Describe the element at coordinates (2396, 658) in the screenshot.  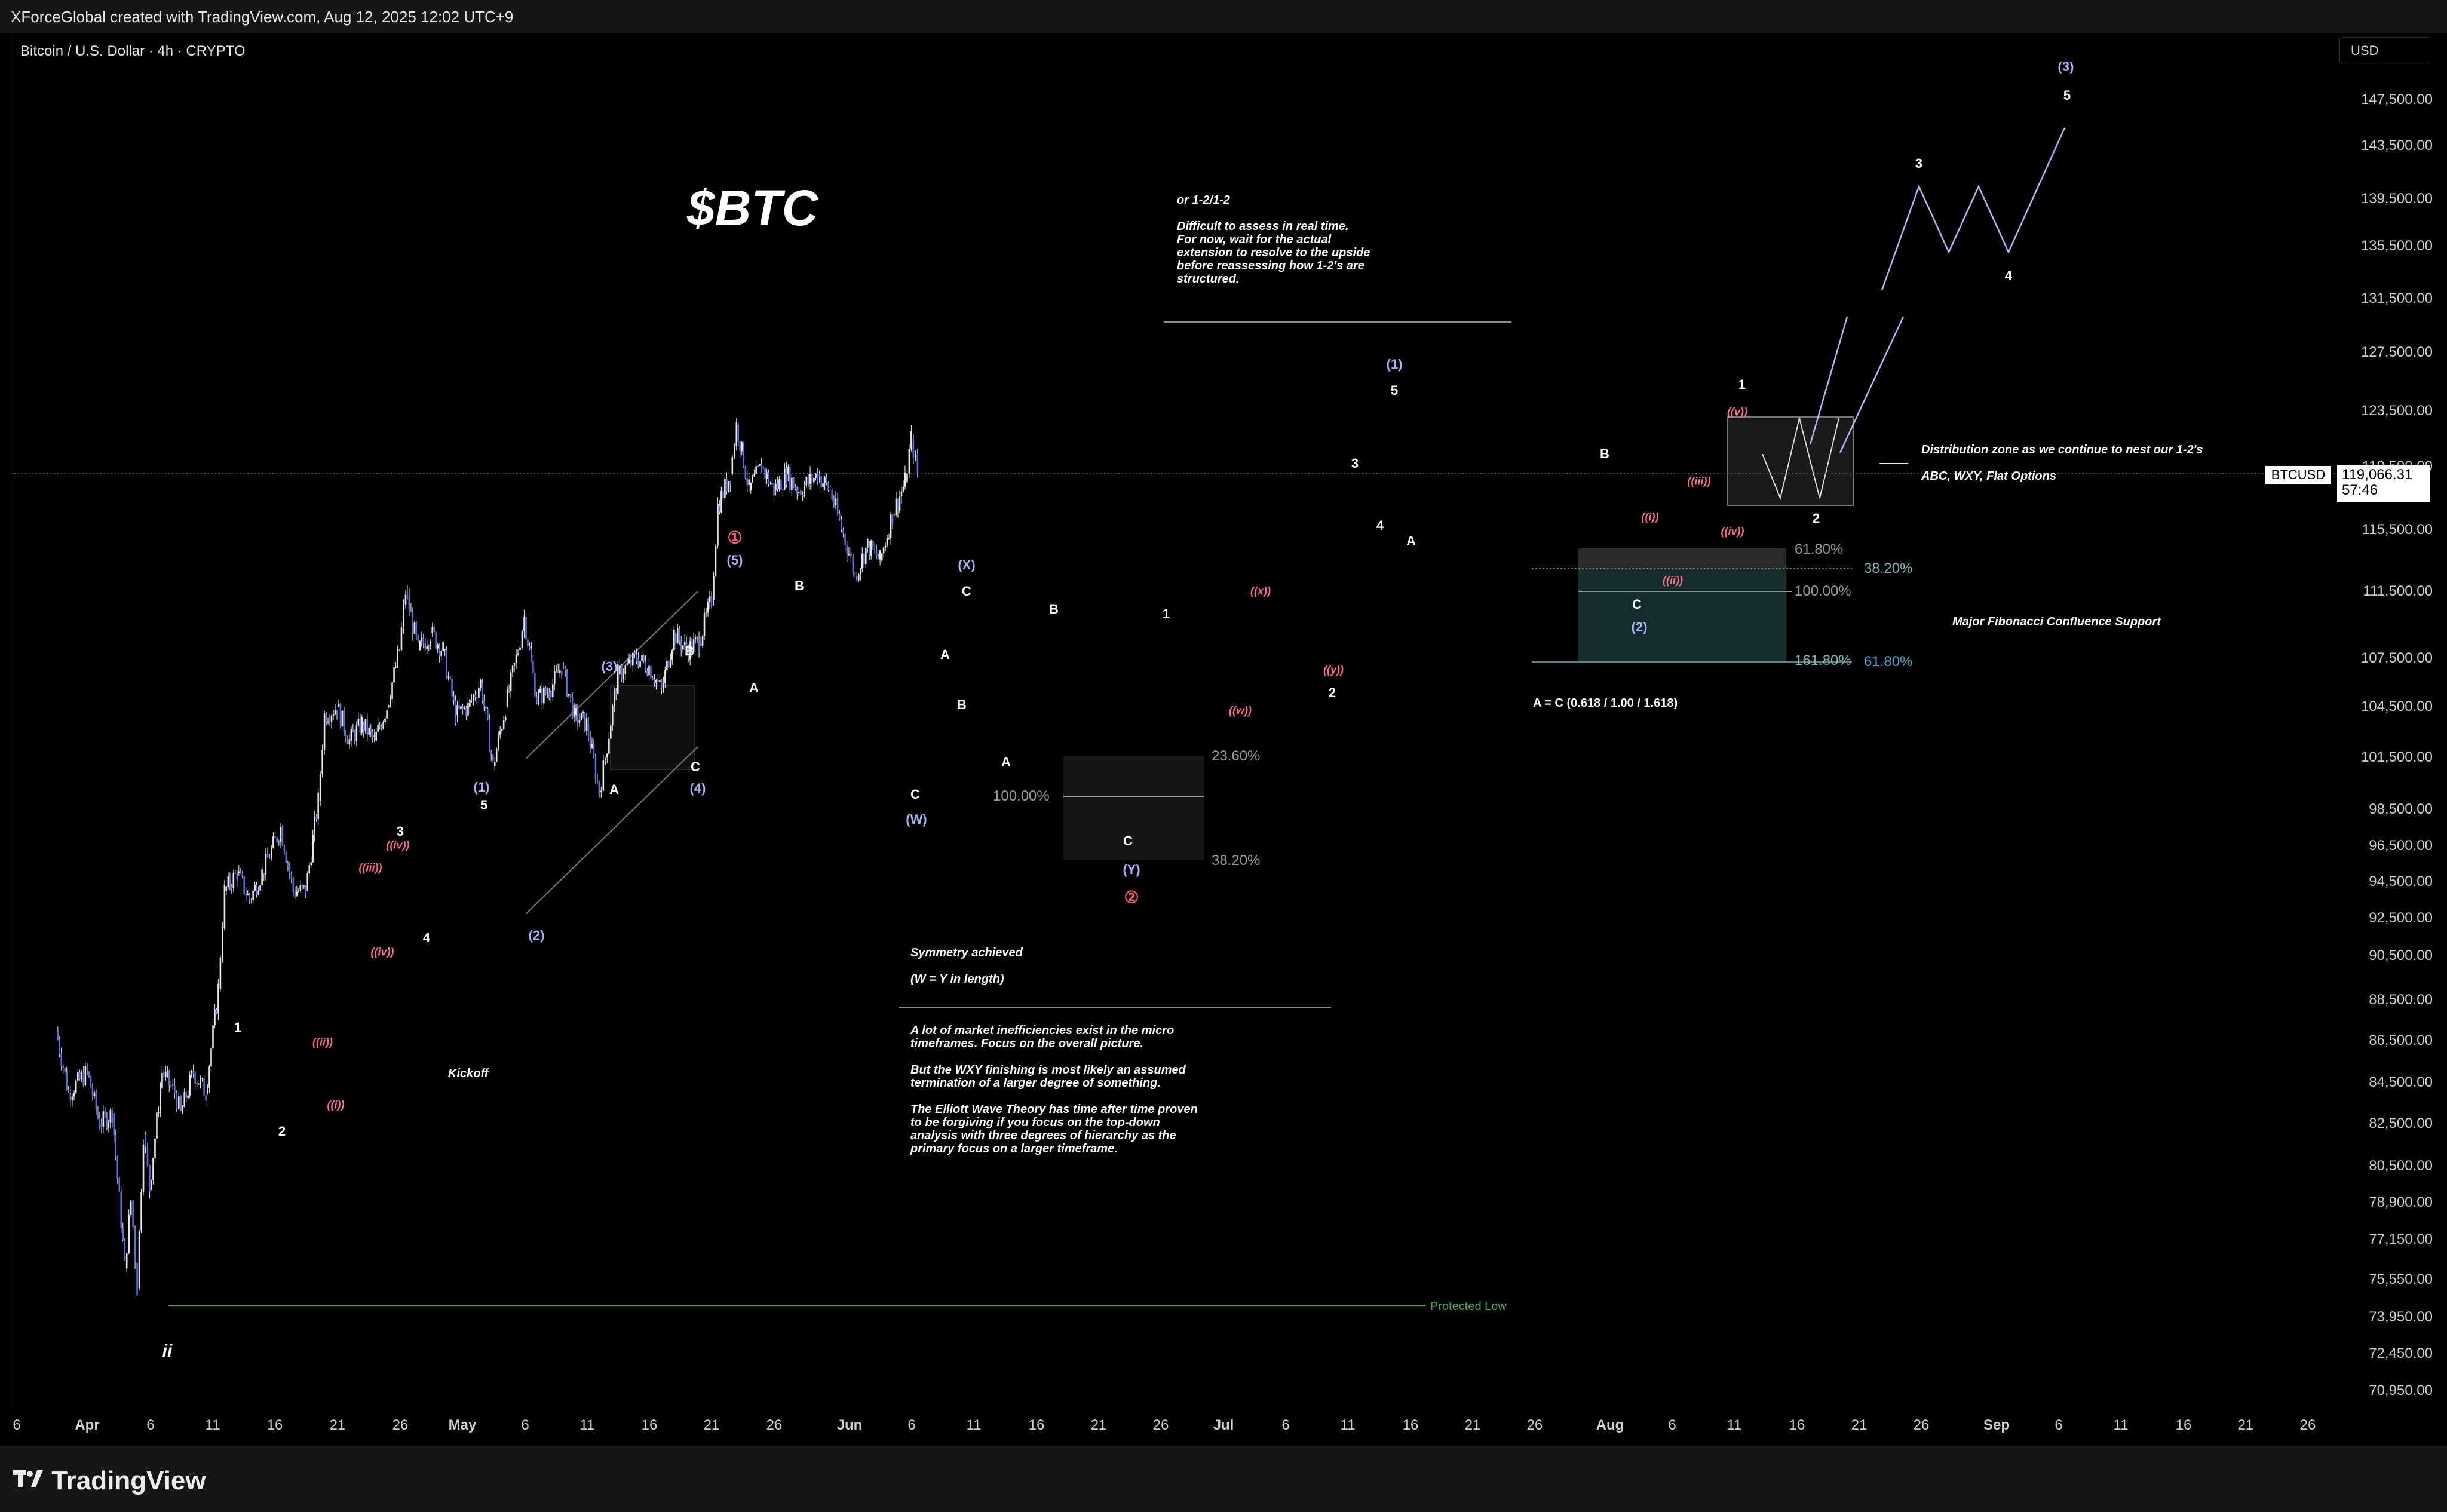
I see `price-tick-label: 107,500.00` at that location.